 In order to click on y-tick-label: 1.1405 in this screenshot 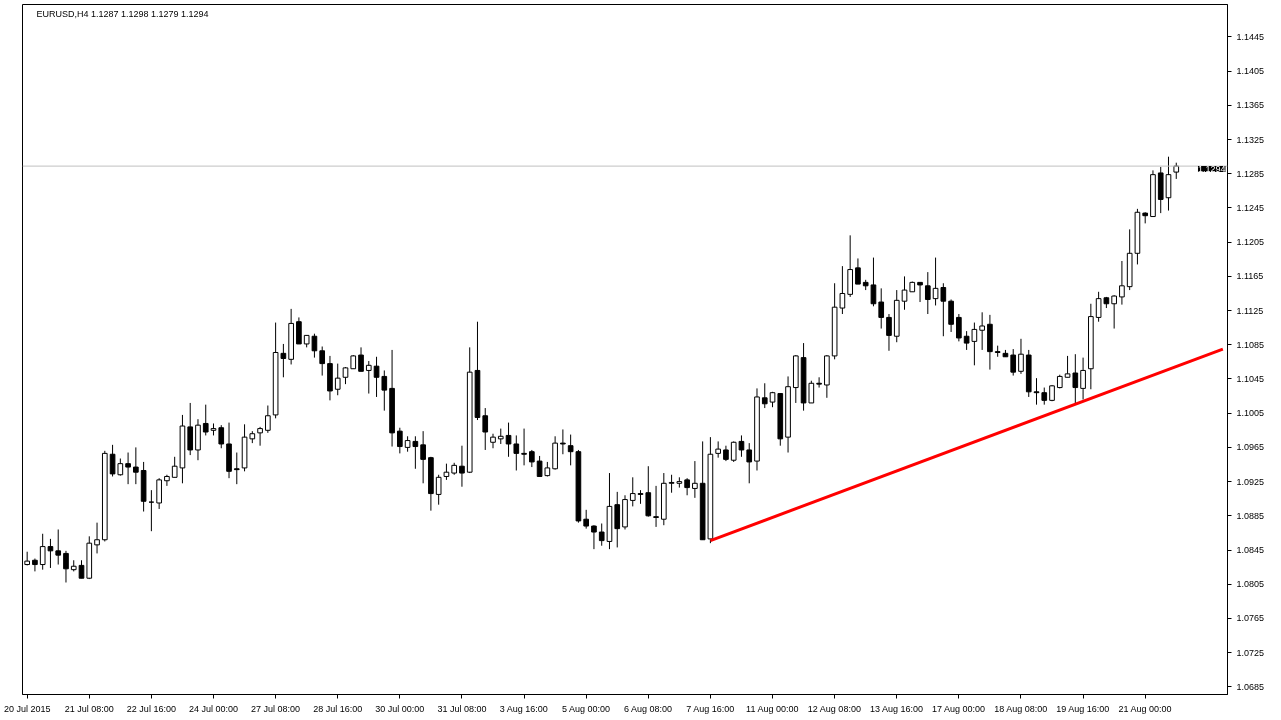, I will do `click(1250, 71)`.